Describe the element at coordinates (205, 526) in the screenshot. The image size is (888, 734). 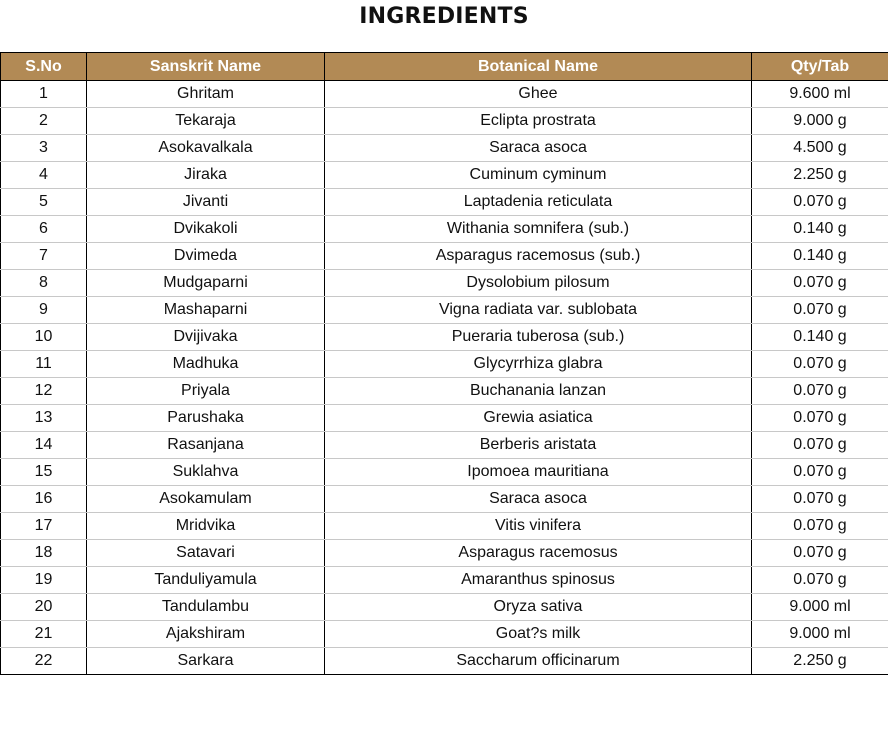
I see `cell-sanskrit-name: Mridvika` at that location.